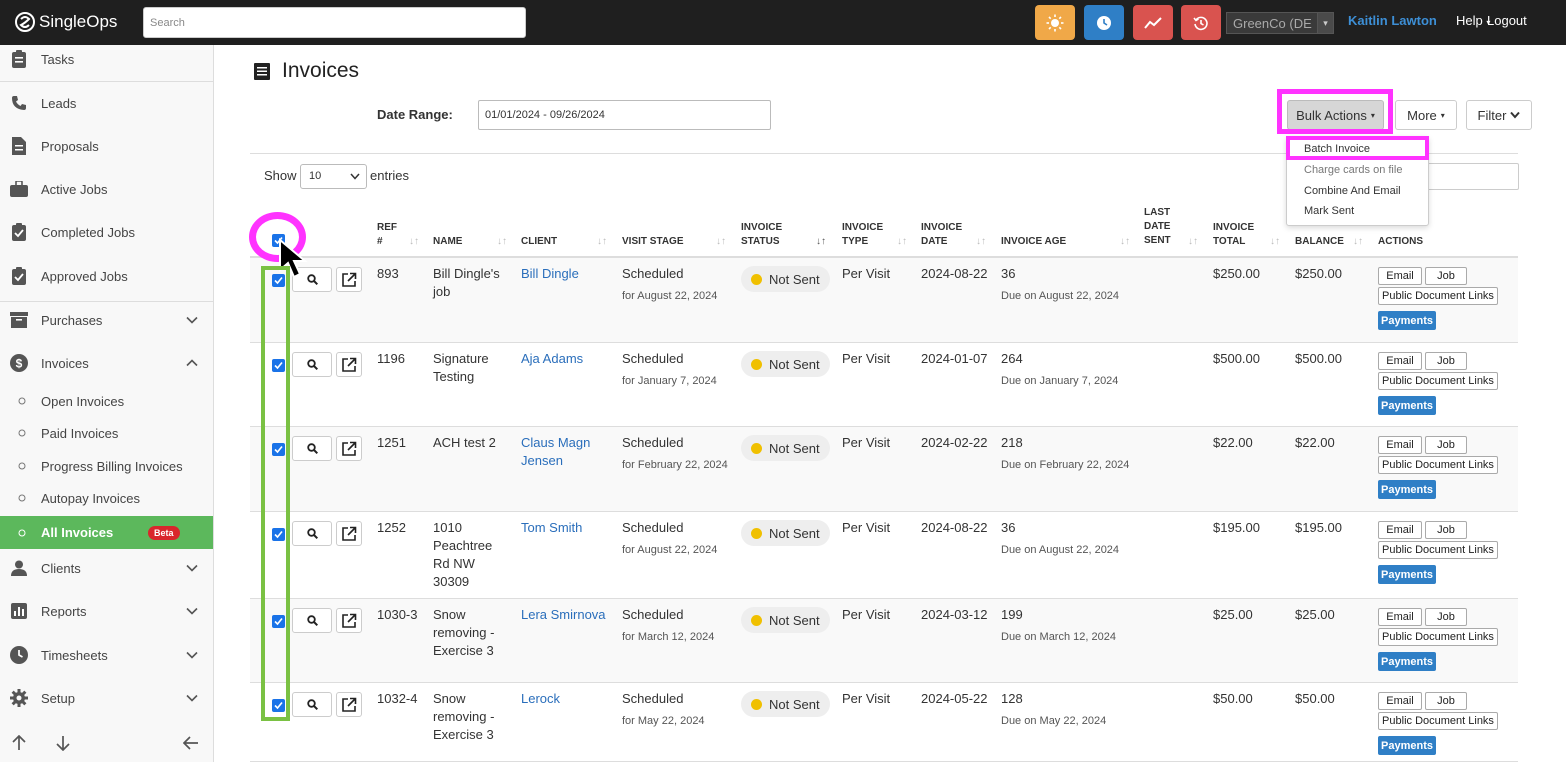 This screenshot has height=762, width=1566. Describe the element at coordinates (1337, 149) in the screenshot. I see `menu-item-batch-invoice: Batch Invoice` at that location.